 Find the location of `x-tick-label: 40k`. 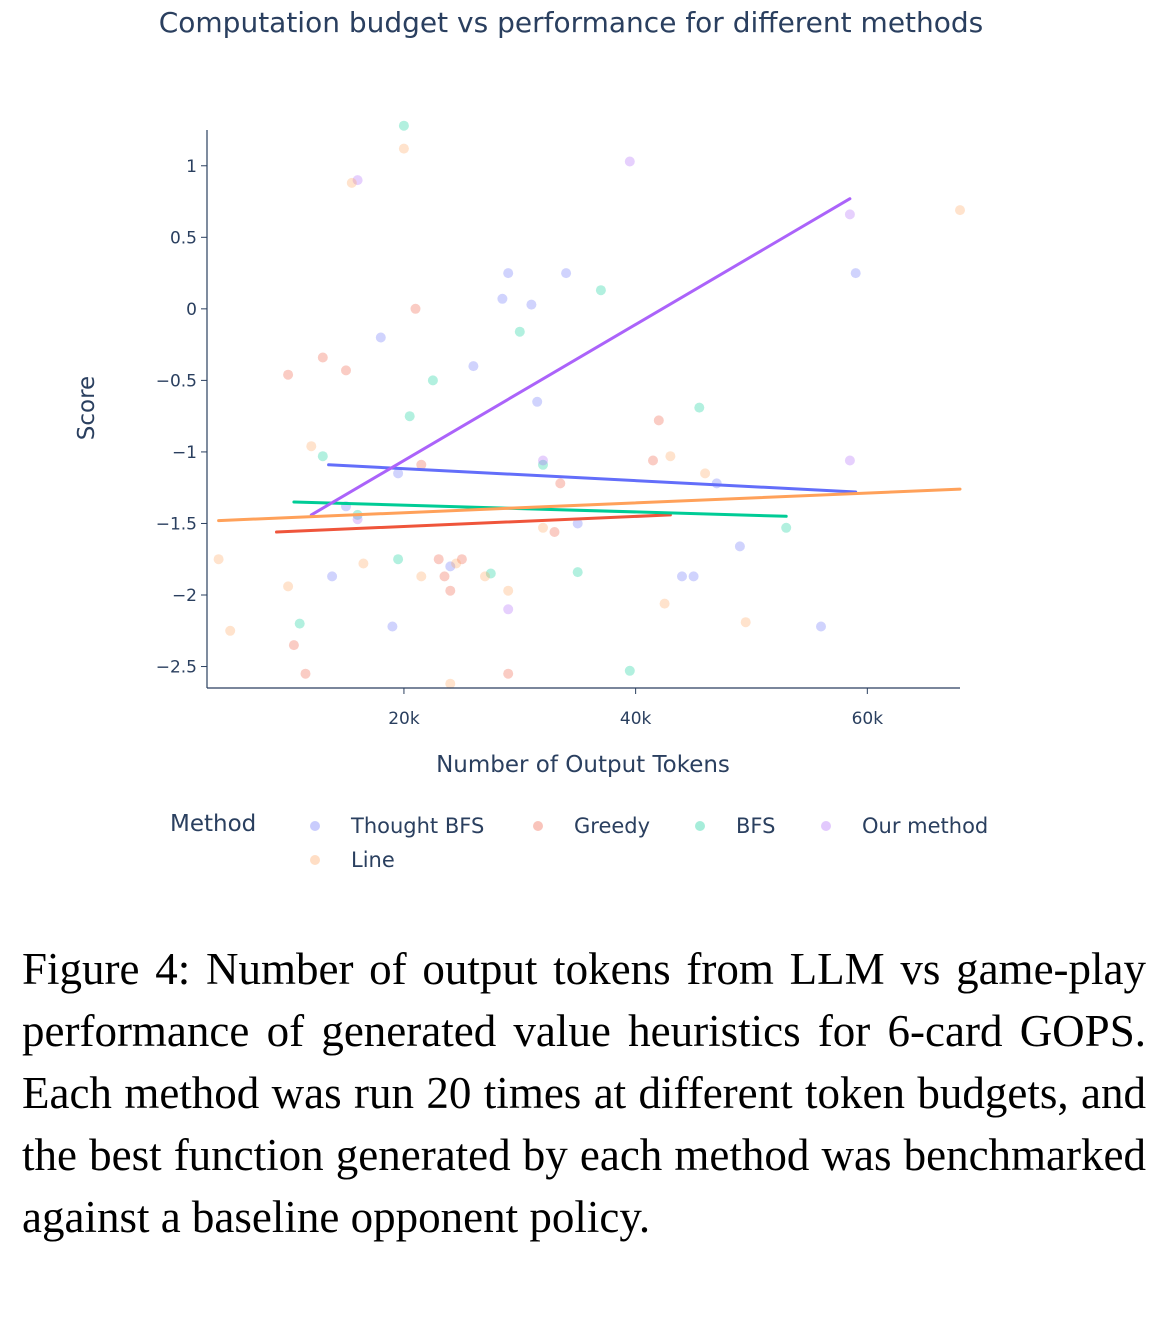

x-tick-label: 40k is located at coordinates (636, 719).